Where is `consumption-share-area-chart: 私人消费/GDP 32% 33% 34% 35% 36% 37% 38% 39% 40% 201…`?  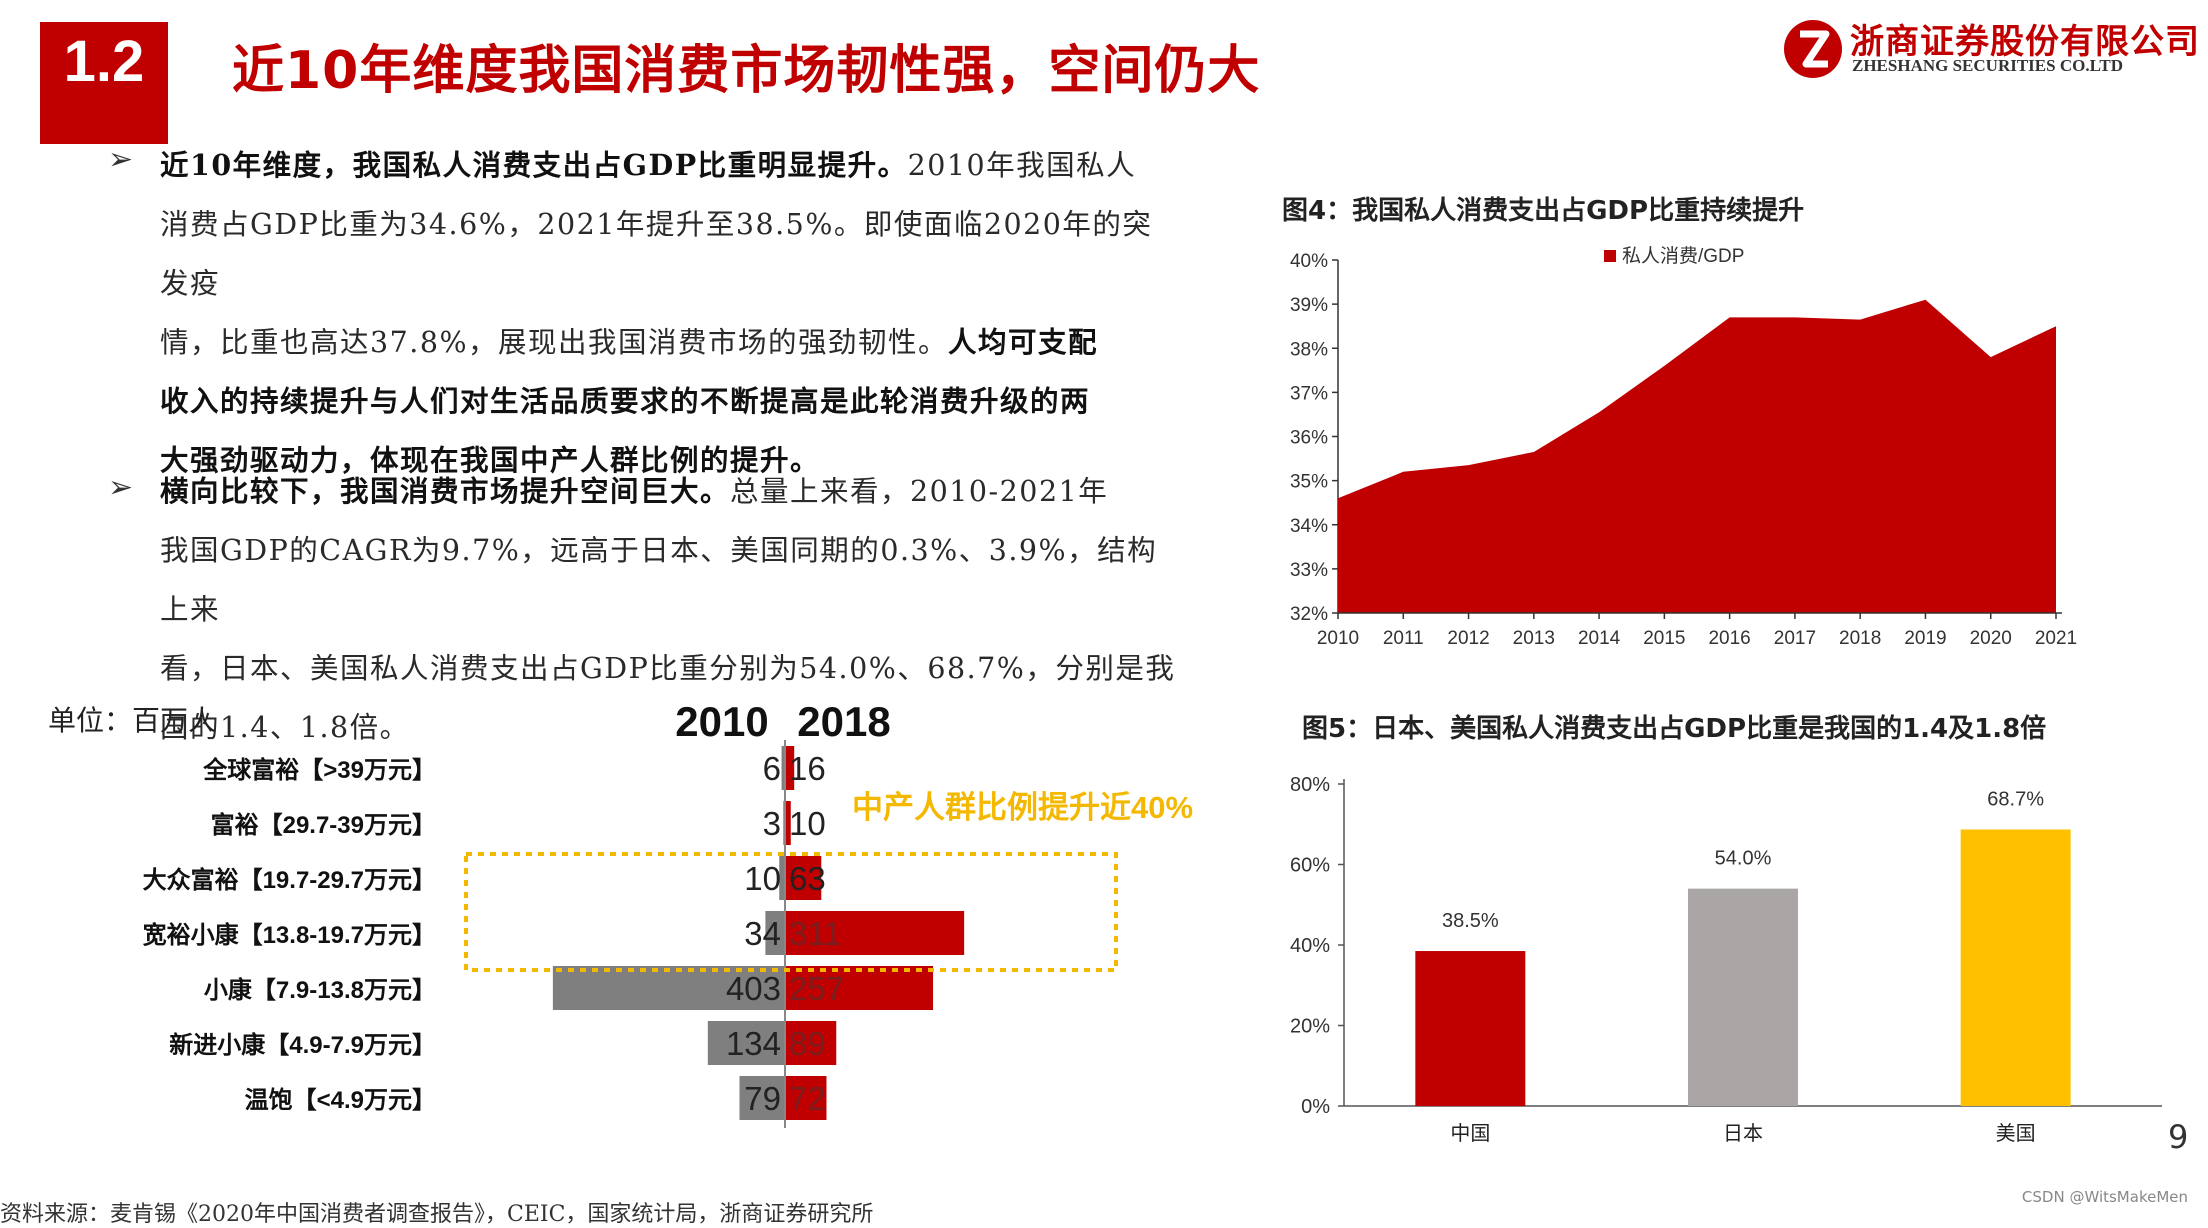
consumption-share-area-chart: 私人消费/GDP 32% 33% 34% 35% 36% 37% 38% 39% 40% 201… is located at coordinates (1683, 447).